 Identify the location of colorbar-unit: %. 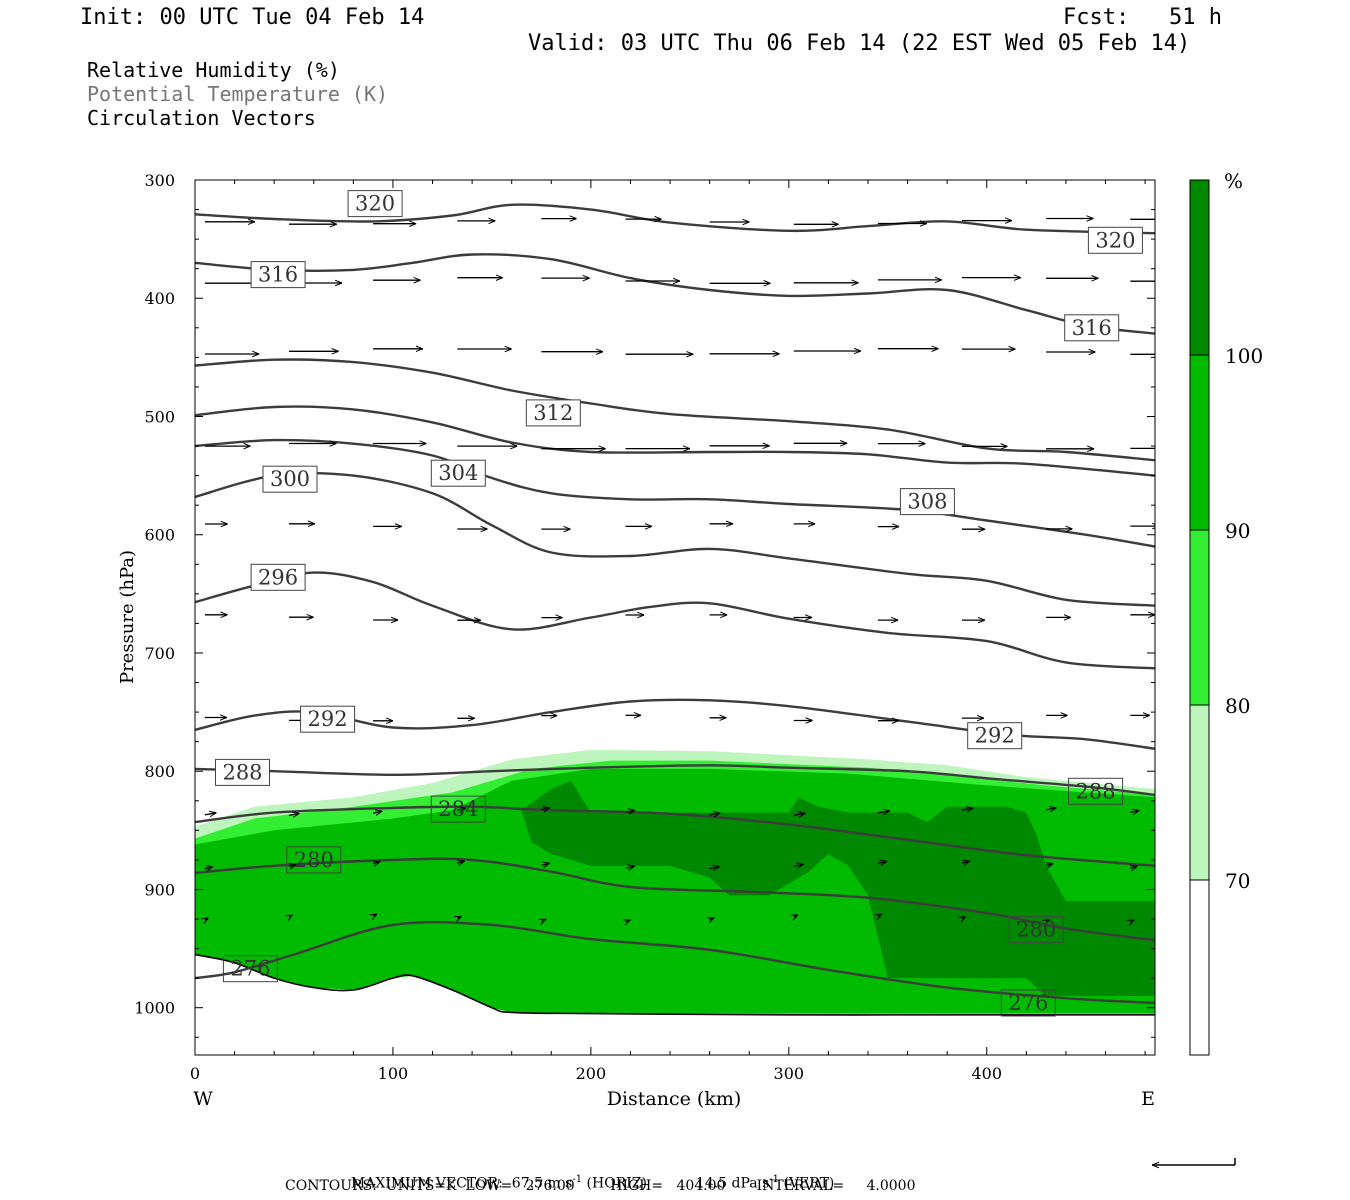
(1233, 181).